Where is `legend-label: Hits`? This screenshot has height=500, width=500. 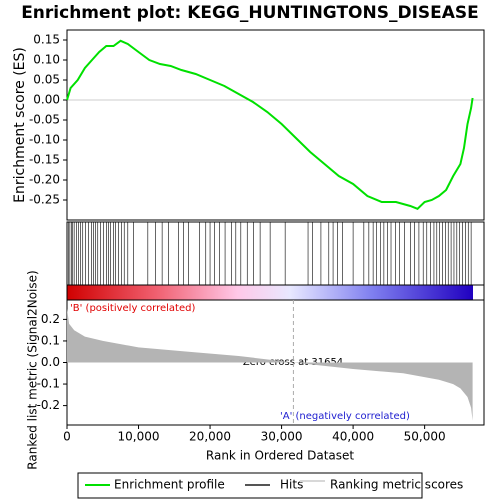
legend-label: Hits is located at coordinates (291, 485).